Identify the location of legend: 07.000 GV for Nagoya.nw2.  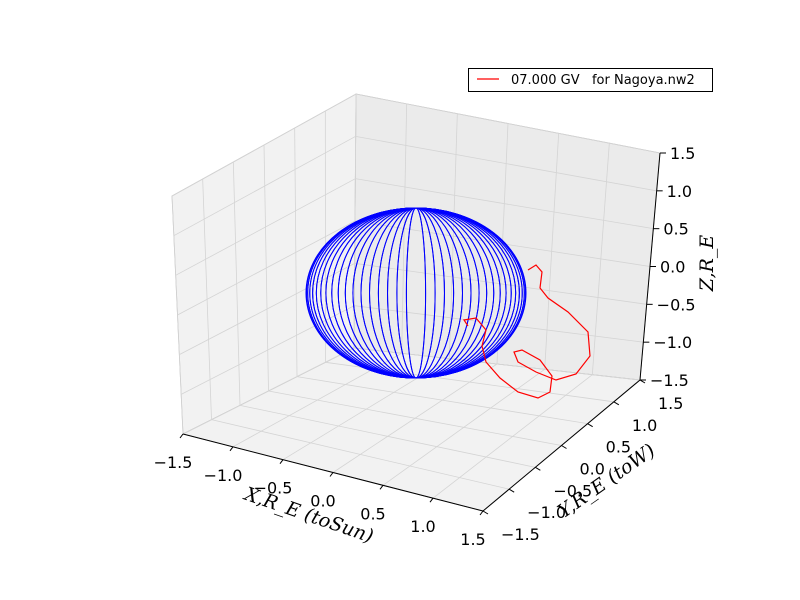
(590, 80).